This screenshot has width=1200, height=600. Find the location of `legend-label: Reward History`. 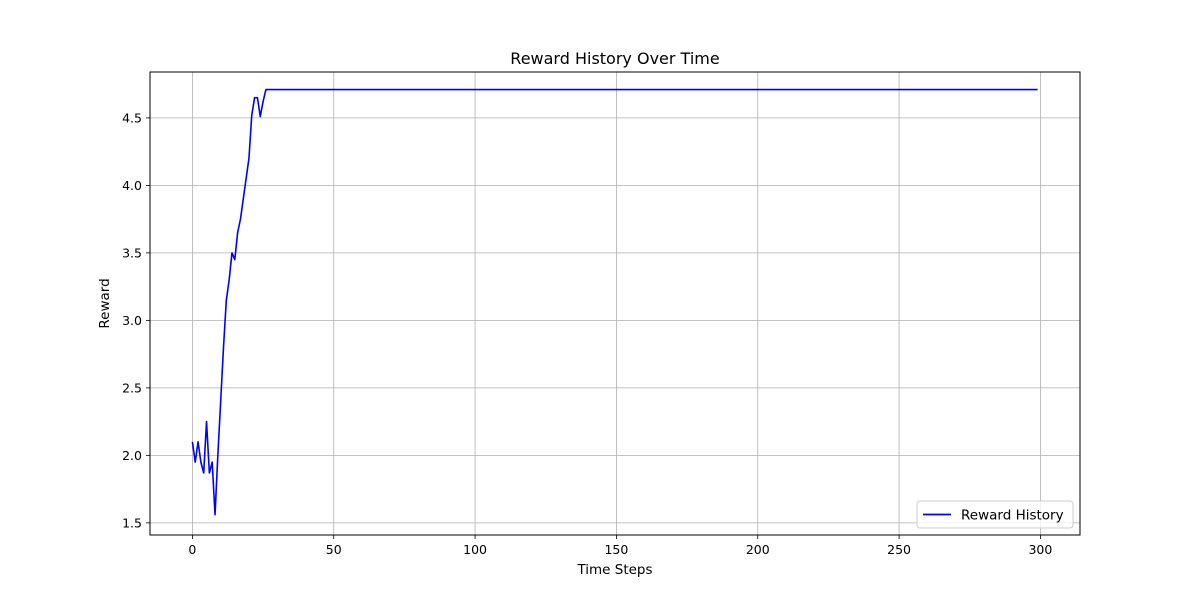

legend-label: Reward History is located at coordinates (1012, 516).